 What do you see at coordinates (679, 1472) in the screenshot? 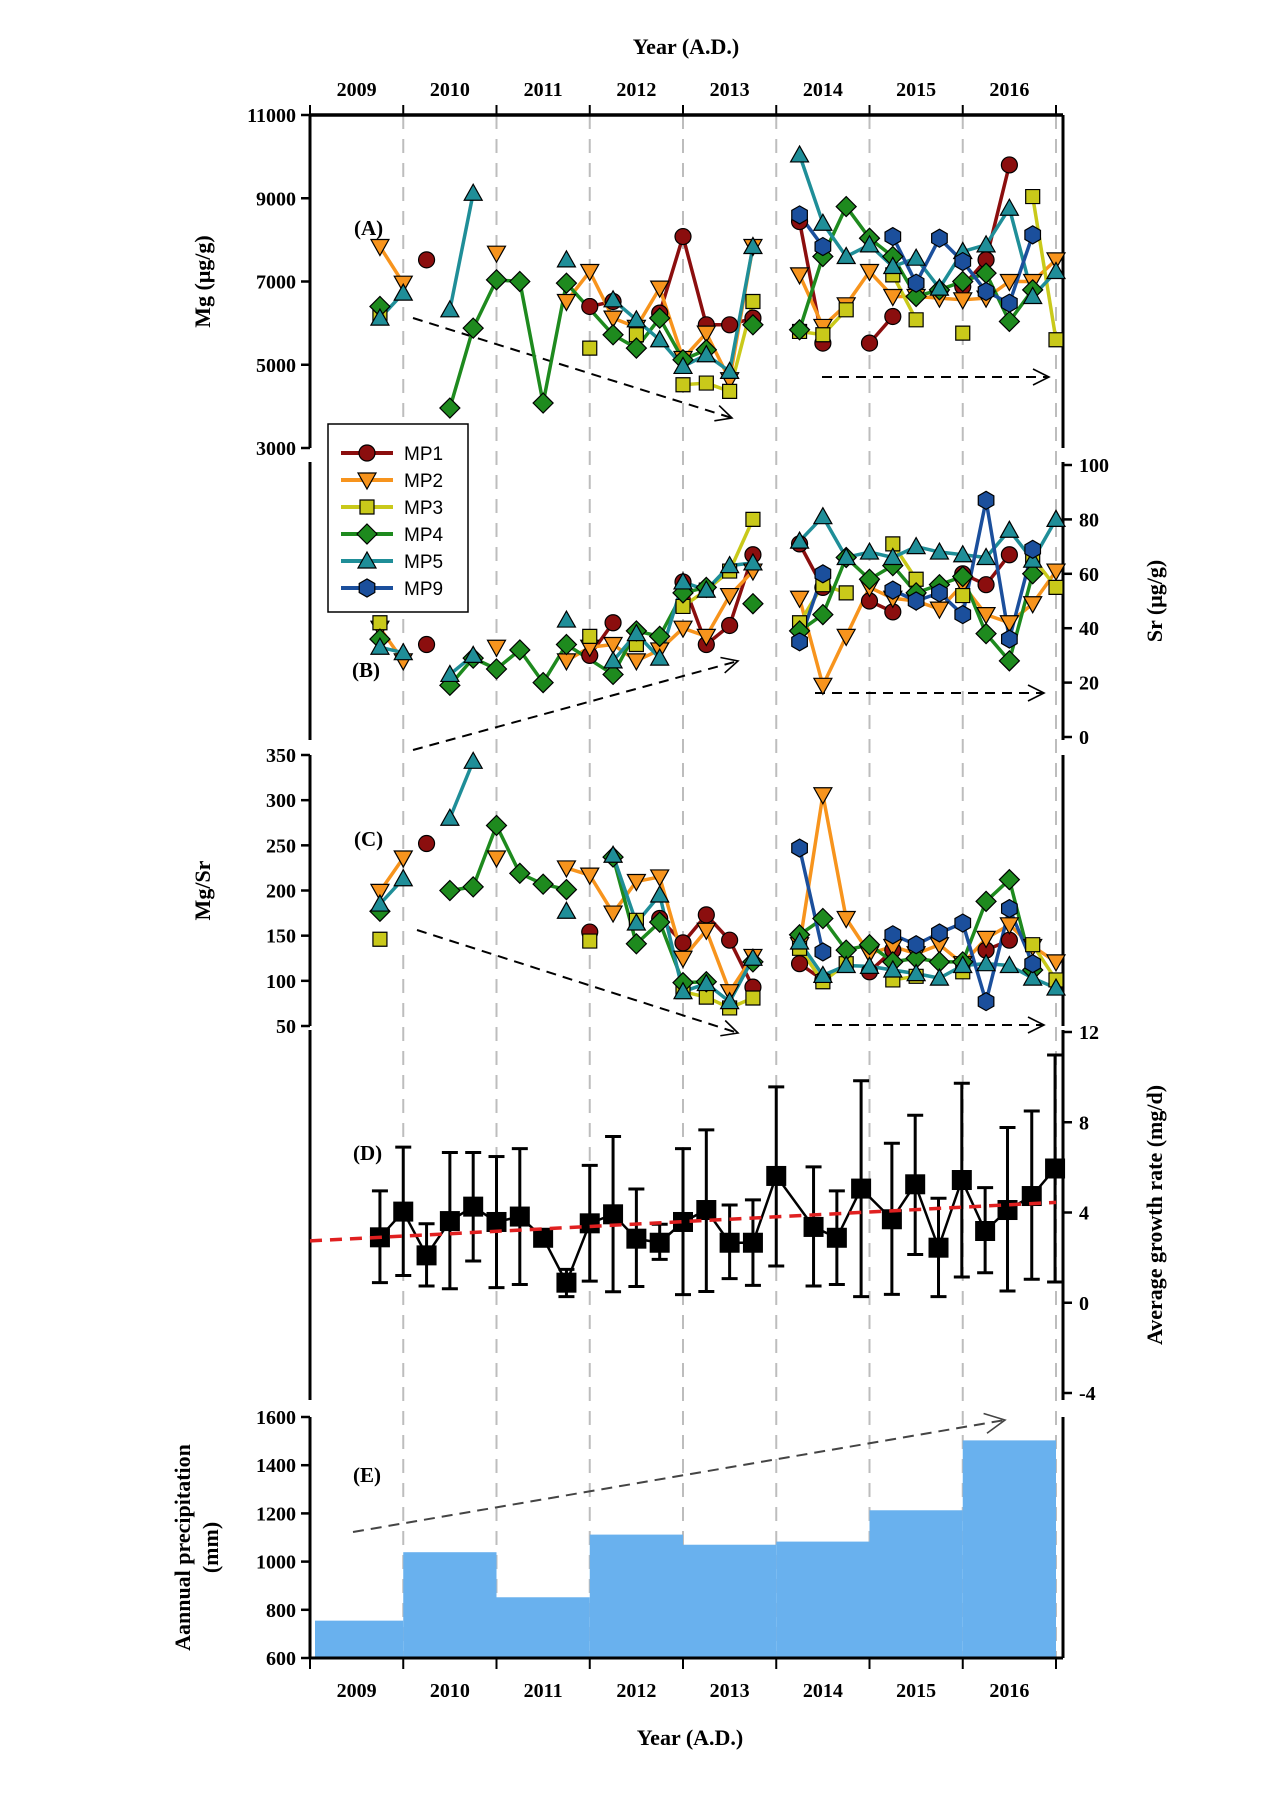
I see `trend-arrow-e` at bounding box center [679, 1472].